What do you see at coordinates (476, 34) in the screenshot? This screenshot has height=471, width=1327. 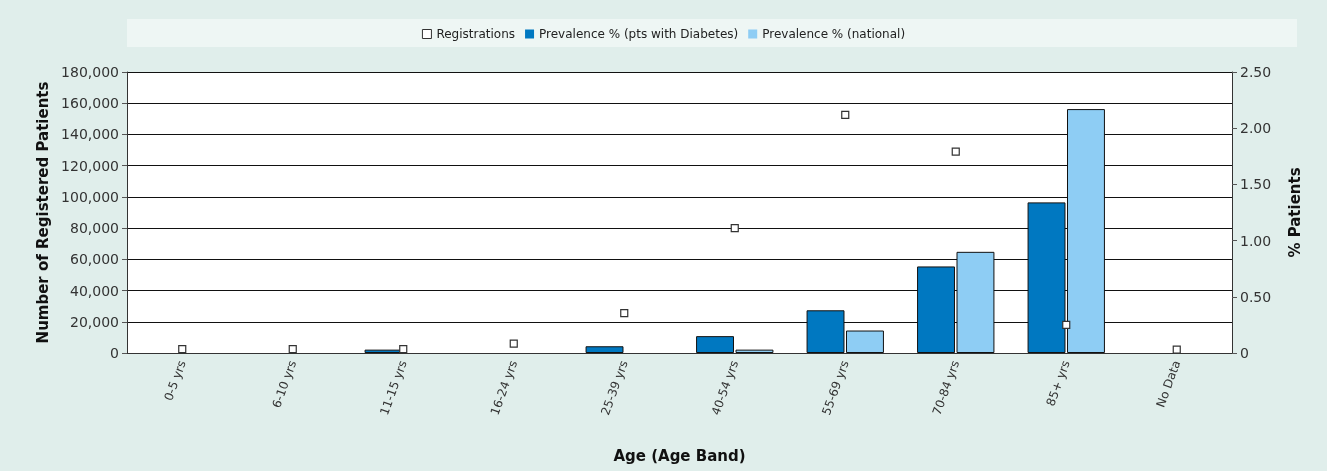 I see `legend-label: Registrations` at bounding box center [476, 34].